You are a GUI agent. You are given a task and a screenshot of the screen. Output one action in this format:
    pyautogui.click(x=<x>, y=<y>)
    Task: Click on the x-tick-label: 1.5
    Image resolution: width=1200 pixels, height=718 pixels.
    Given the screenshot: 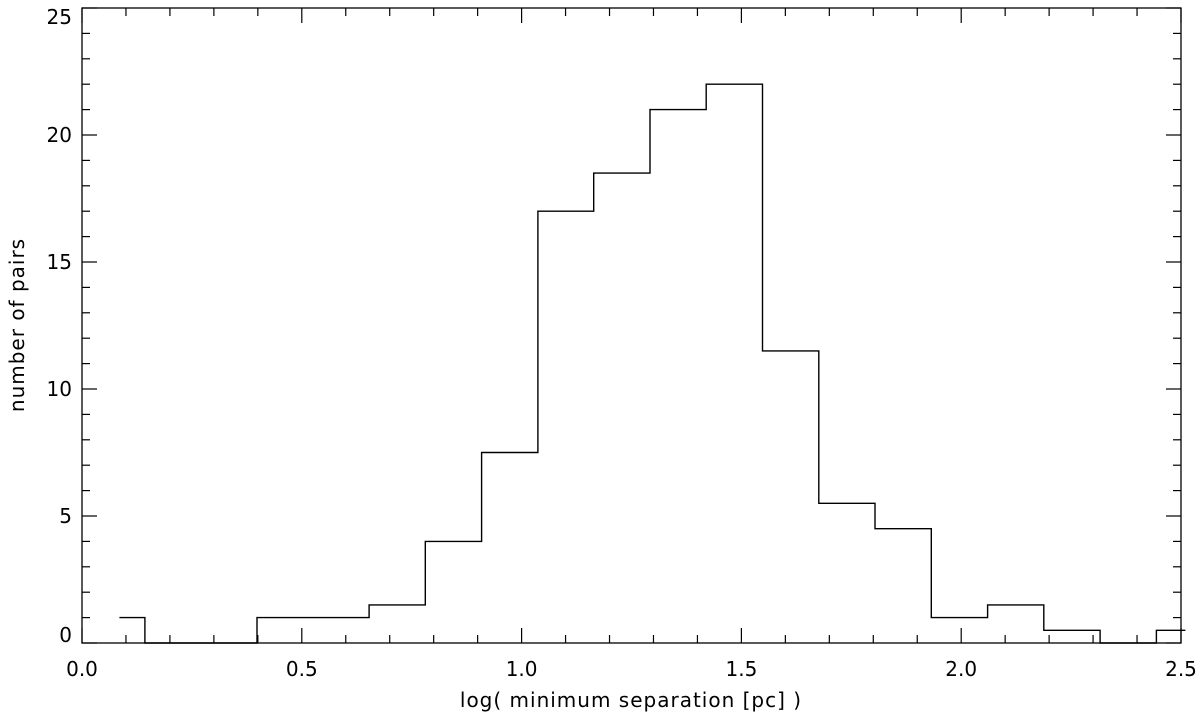 What is the action you would take?
    pyautogui.click(x=741, y=669)
    